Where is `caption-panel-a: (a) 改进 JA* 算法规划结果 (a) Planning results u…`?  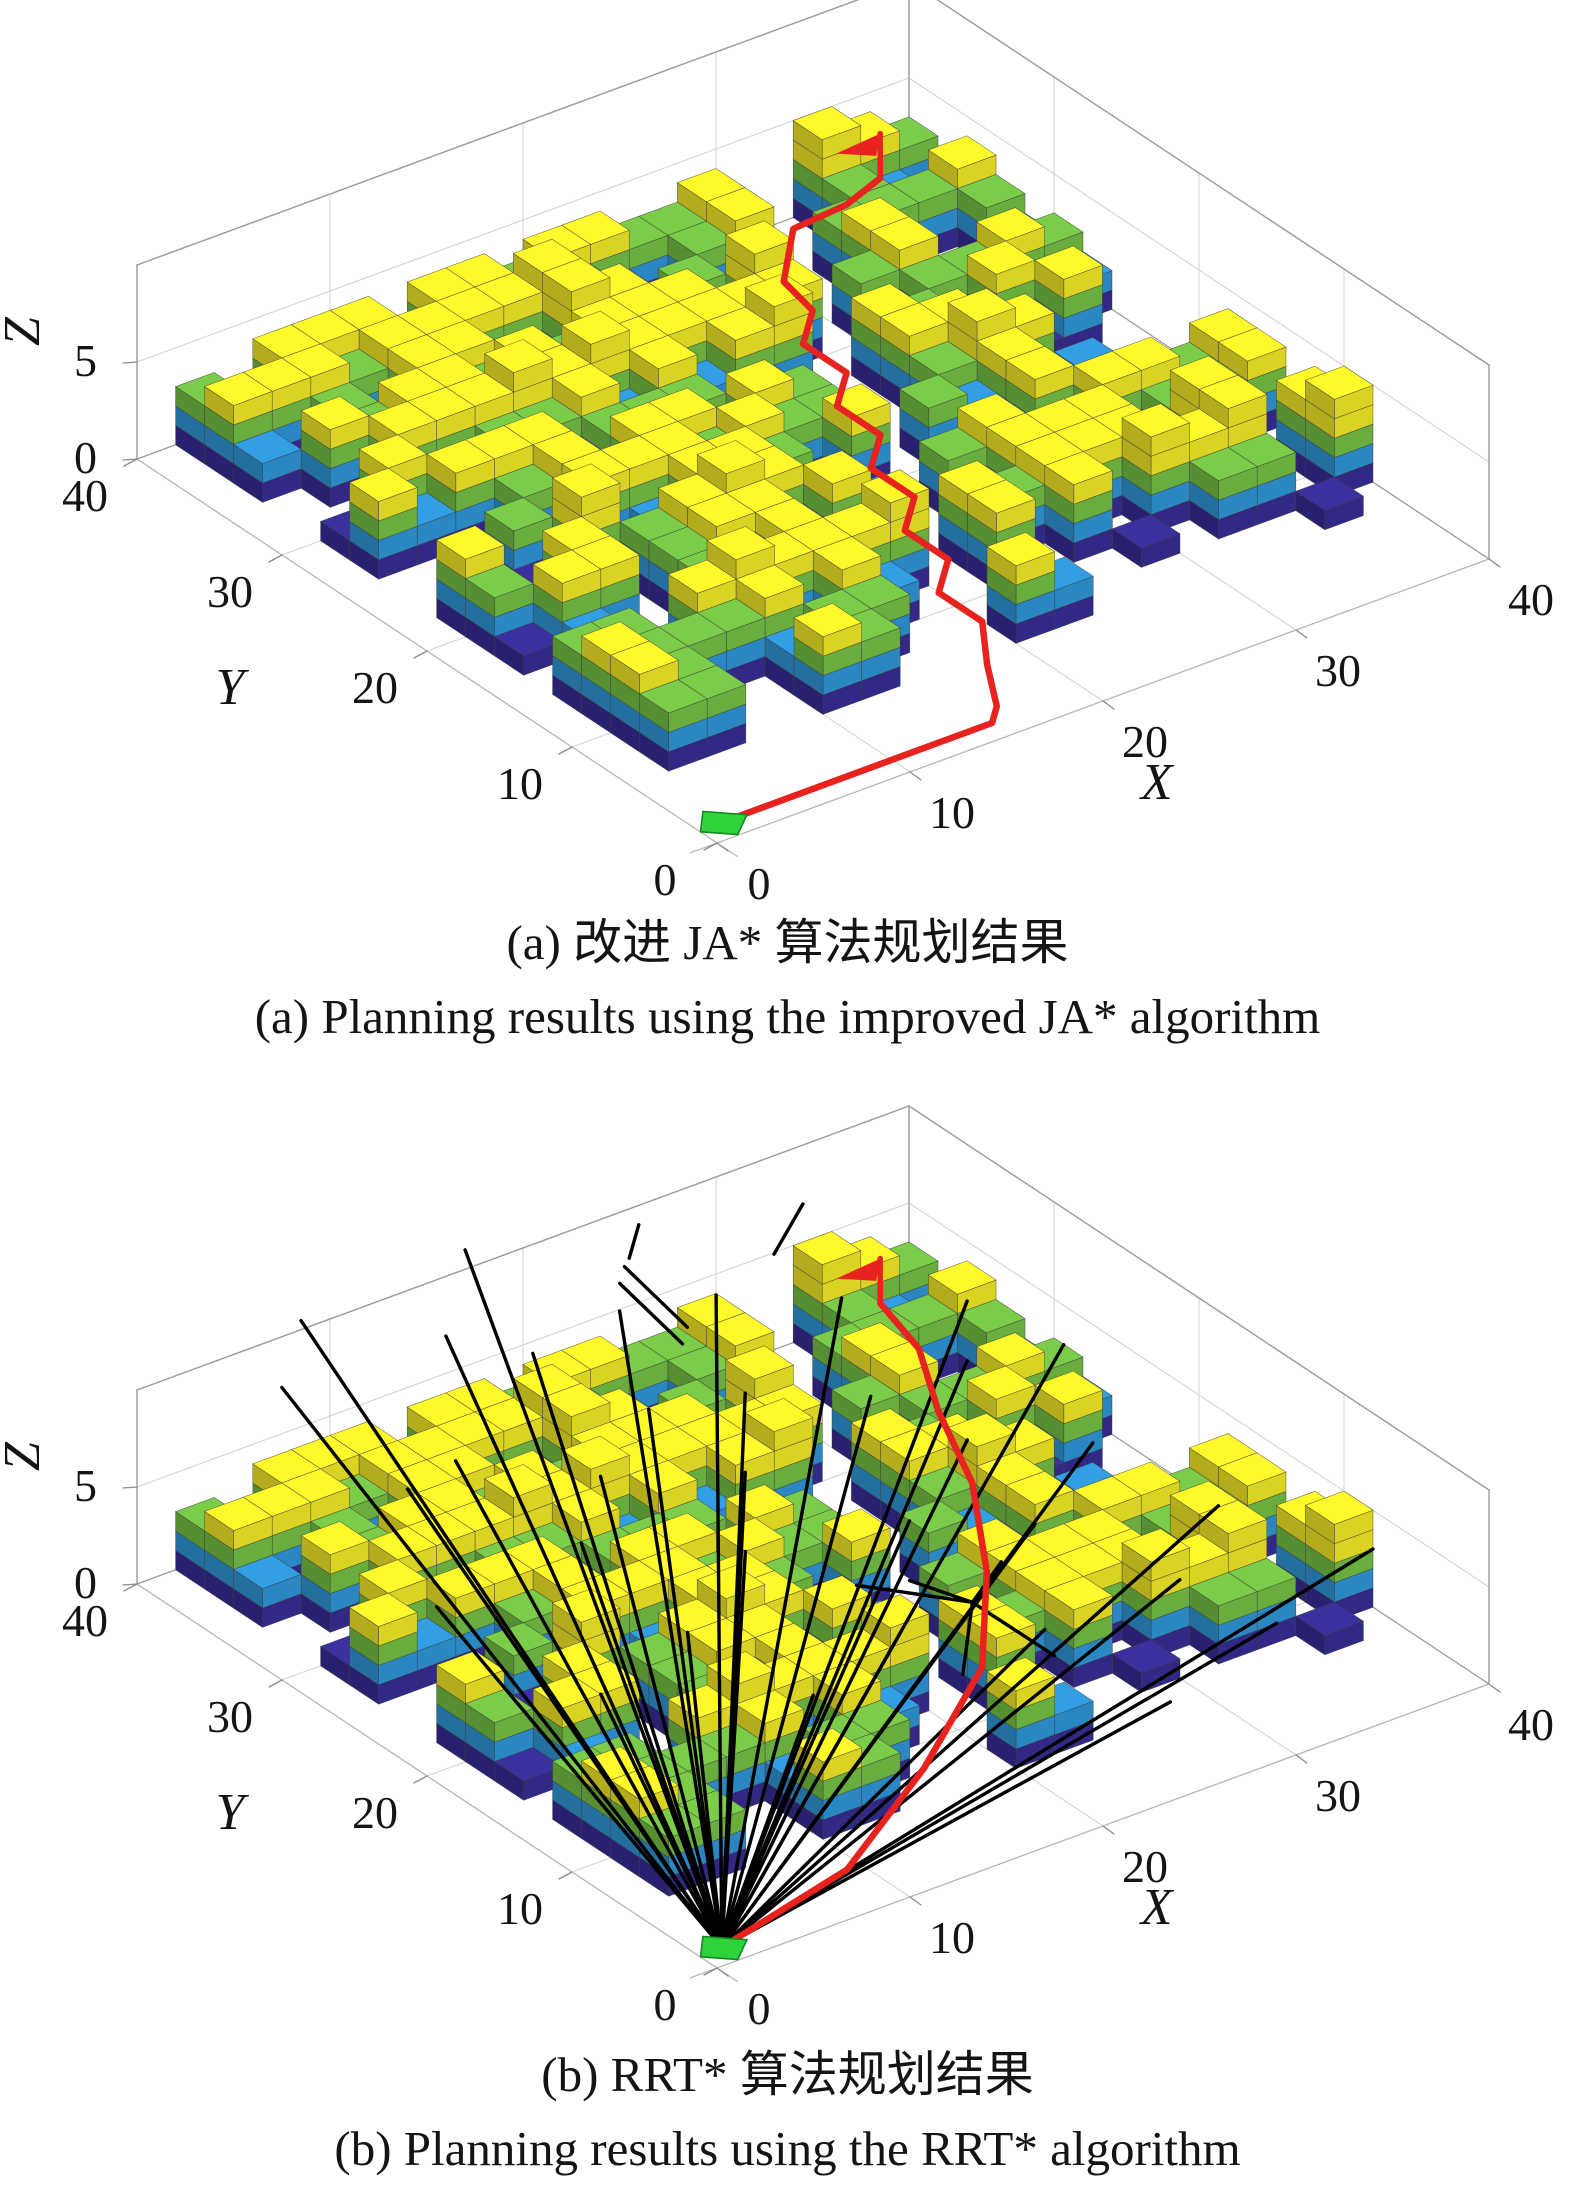
caption-panel-a: (a) 改进 JA* 算法规划结果 (a) Planning results u… is located at coordinates (787, 980).